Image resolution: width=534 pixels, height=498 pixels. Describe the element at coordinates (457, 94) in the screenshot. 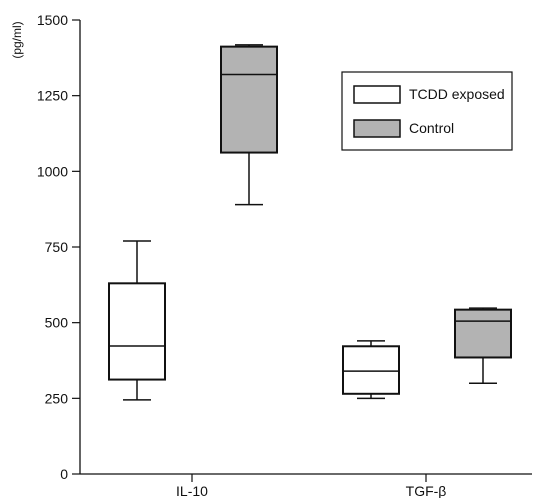

I see `legend-label-tcdd-exposed: TCDD exposed` at that location.